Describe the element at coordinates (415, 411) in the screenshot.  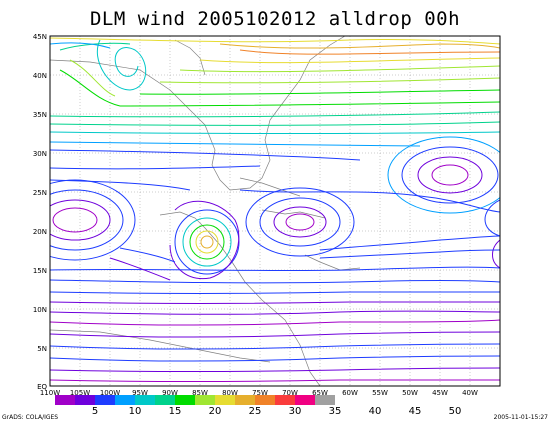
I see `colorbar-label: 45` at that location.